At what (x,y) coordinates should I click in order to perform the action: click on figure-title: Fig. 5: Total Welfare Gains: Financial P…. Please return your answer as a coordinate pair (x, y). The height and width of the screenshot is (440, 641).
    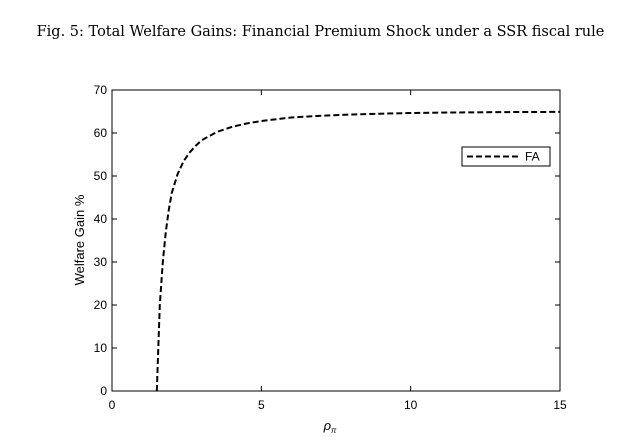
    Looking at the image, I should click on (320, 32).